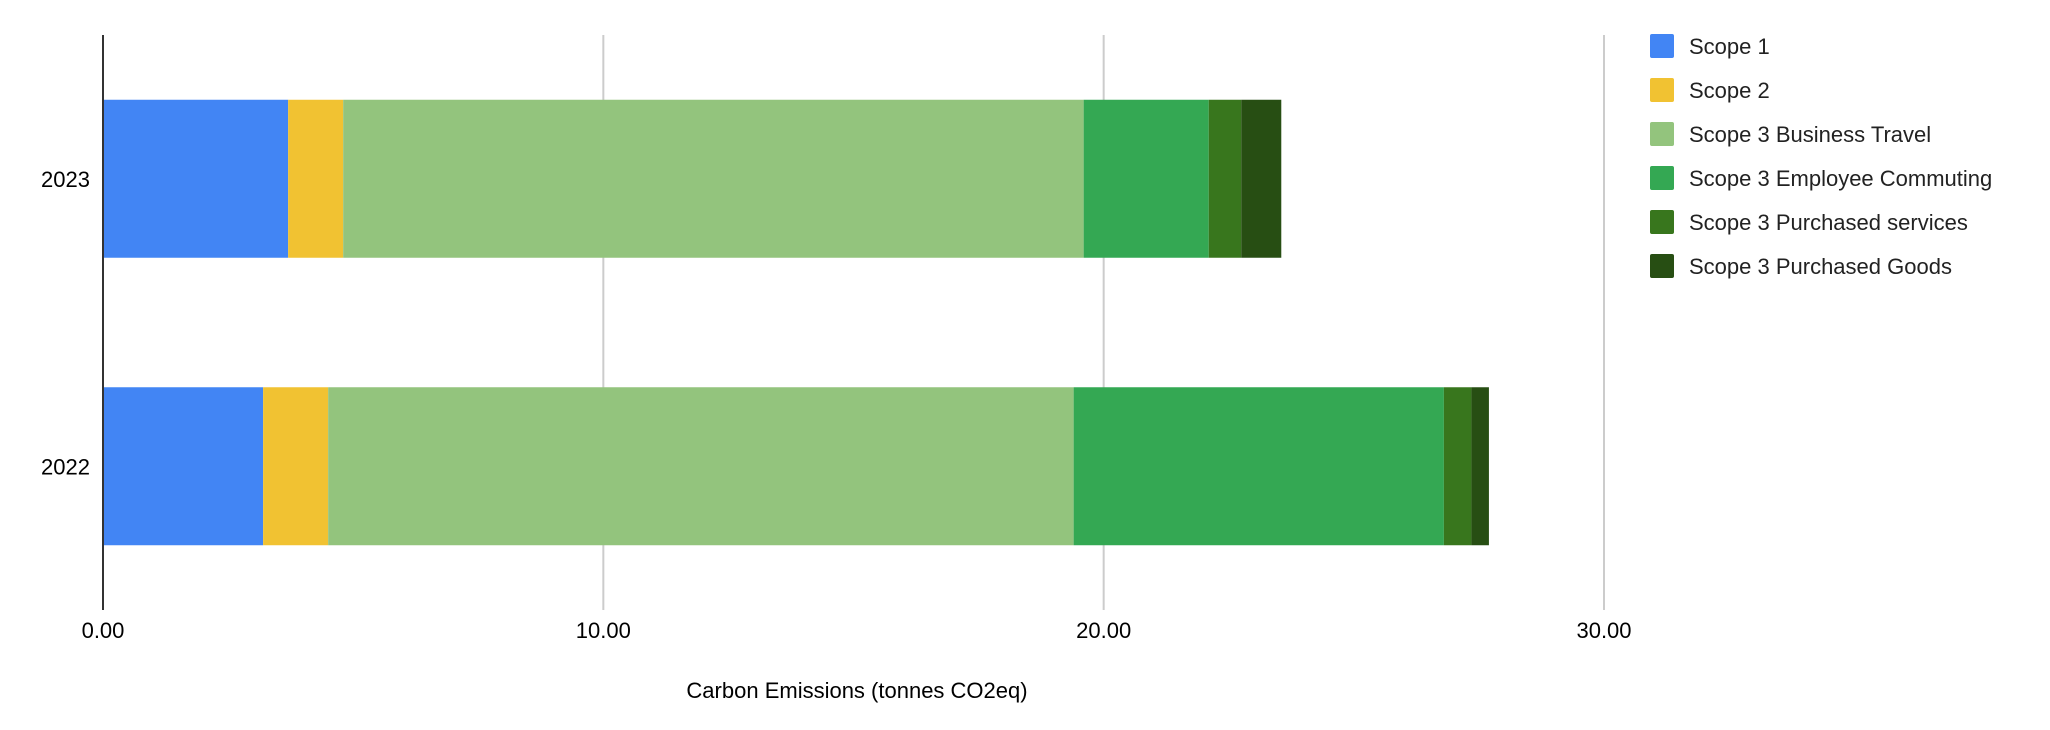 The image size is (2050, 730). I want to click on x-axis-title: Carbon Emissions (tonnes CO2eq), so click(856, 690).